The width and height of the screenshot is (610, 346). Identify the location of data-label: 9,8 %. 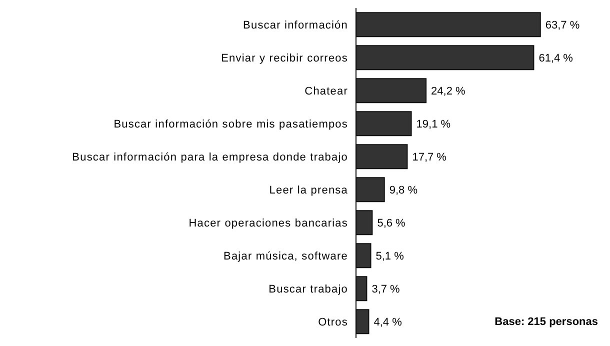
(403, 190).